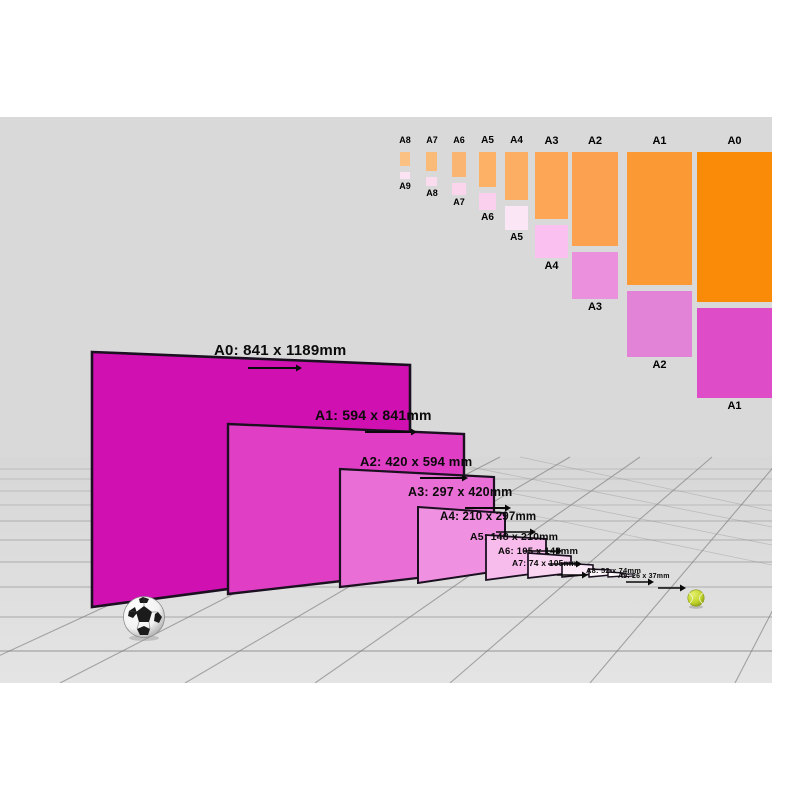 The image size is (800, 800). I want to click on chart-label-a7: A7, so click(432, 140).